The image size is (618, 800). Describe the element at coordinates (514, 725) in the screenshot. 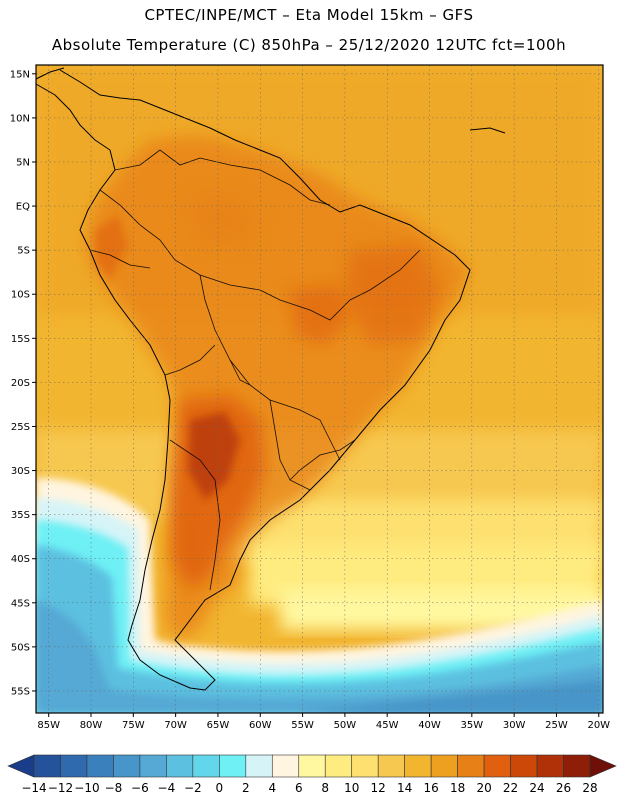

I see `lon-tick-label: 30W` at that location.